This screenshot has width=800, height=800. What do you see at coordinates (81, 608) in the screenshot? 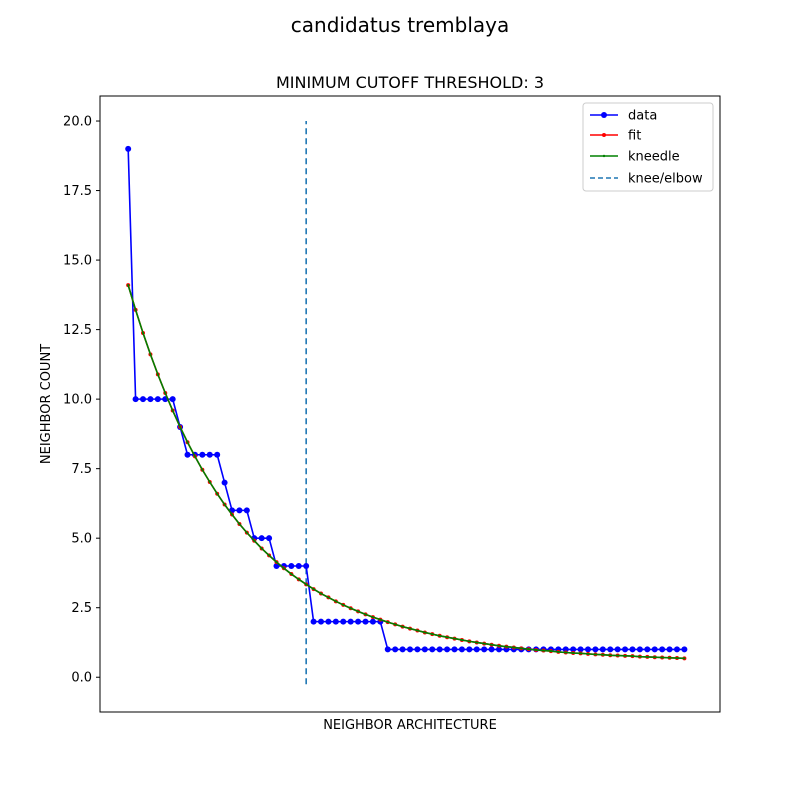
I see `y-tick-label: 2.5` at bounding box center [81, 608].